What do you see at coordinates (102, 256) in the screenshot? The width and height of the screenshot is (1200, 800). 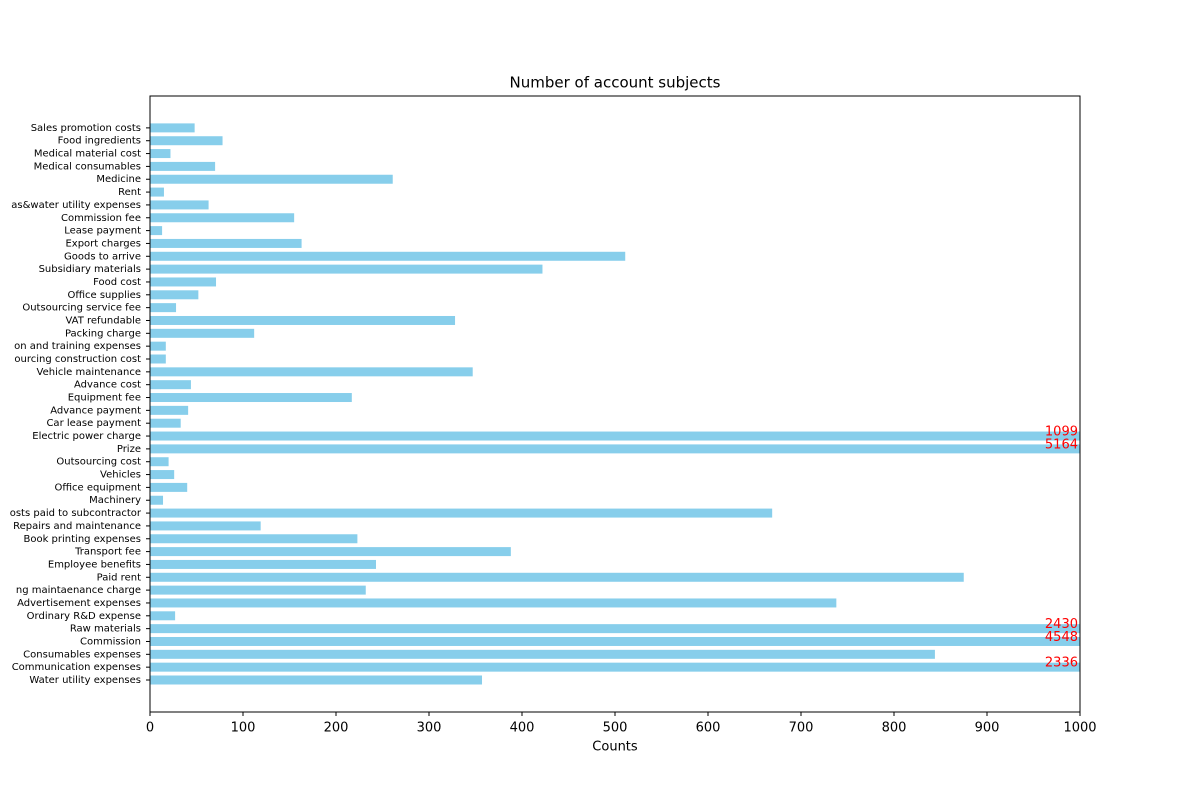 I see `y-tick-label: Goods to arrive` at bounding box center [102, 256].